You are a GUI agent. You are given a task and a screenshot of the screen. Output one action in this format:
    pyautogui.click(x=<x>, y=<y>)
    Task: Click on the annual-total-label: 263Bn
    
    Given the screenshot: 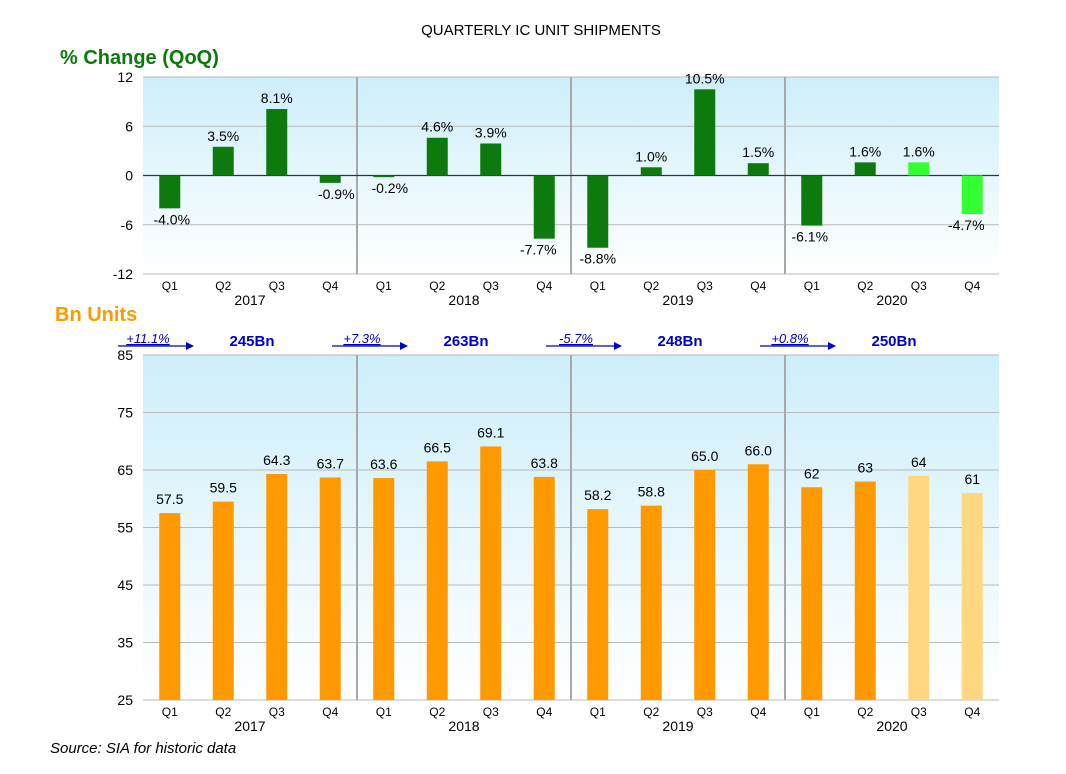 What is the action you would take?
    pyautogui.click(x=465, y=341)
    